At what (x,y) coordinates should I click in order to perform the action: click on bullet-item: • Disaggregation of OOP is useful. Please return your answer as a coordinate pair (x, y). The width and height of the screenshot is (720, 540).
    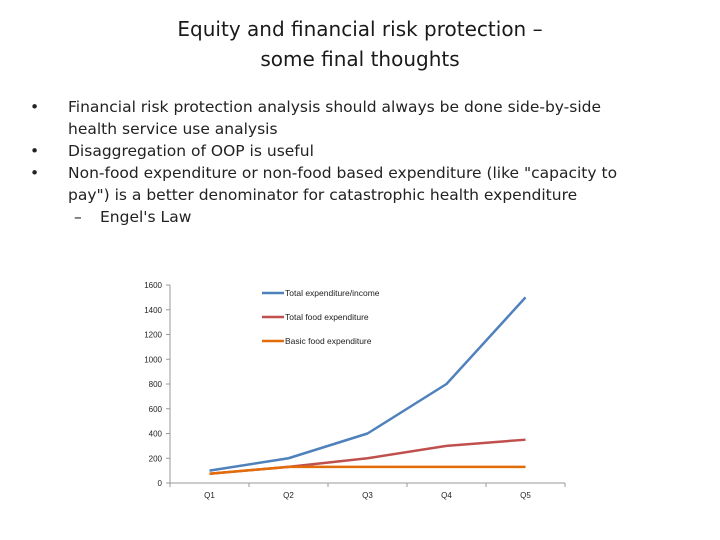
    Looking at the image, I should click on (365, 151).